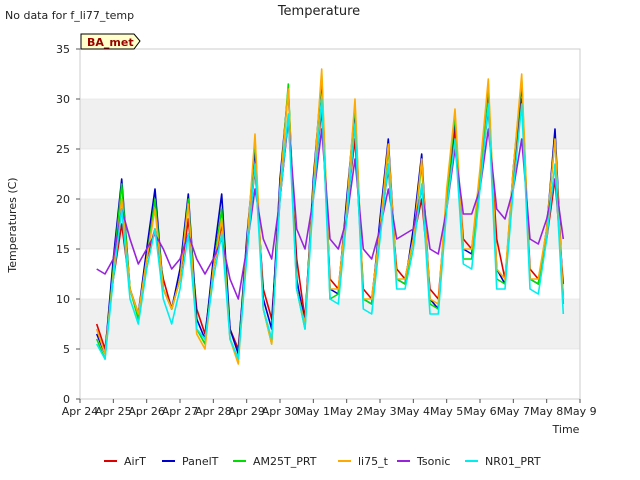  What do you see at coordinates (63, 249) in the screenshot?
I see `y-tick-label: 15` at bounding box center [63, 249].